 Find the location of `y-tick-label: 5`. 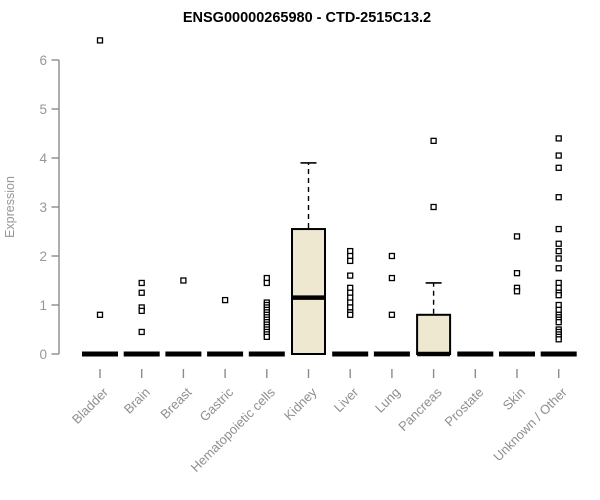

y-tick-label: 5 is located at coordinates (43, 109).